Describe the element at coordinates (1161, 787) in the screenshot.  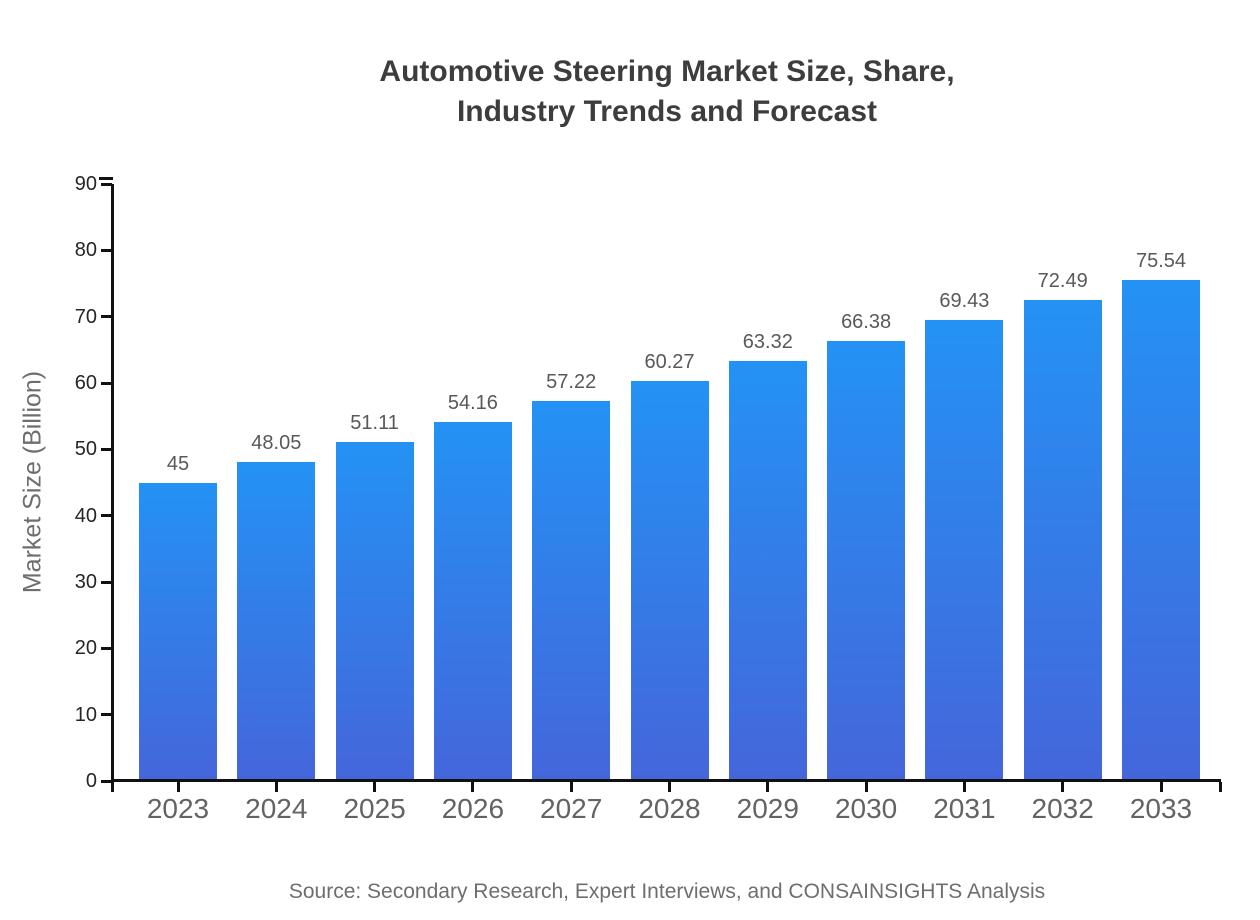
I see `x-tick-2033` at that location.